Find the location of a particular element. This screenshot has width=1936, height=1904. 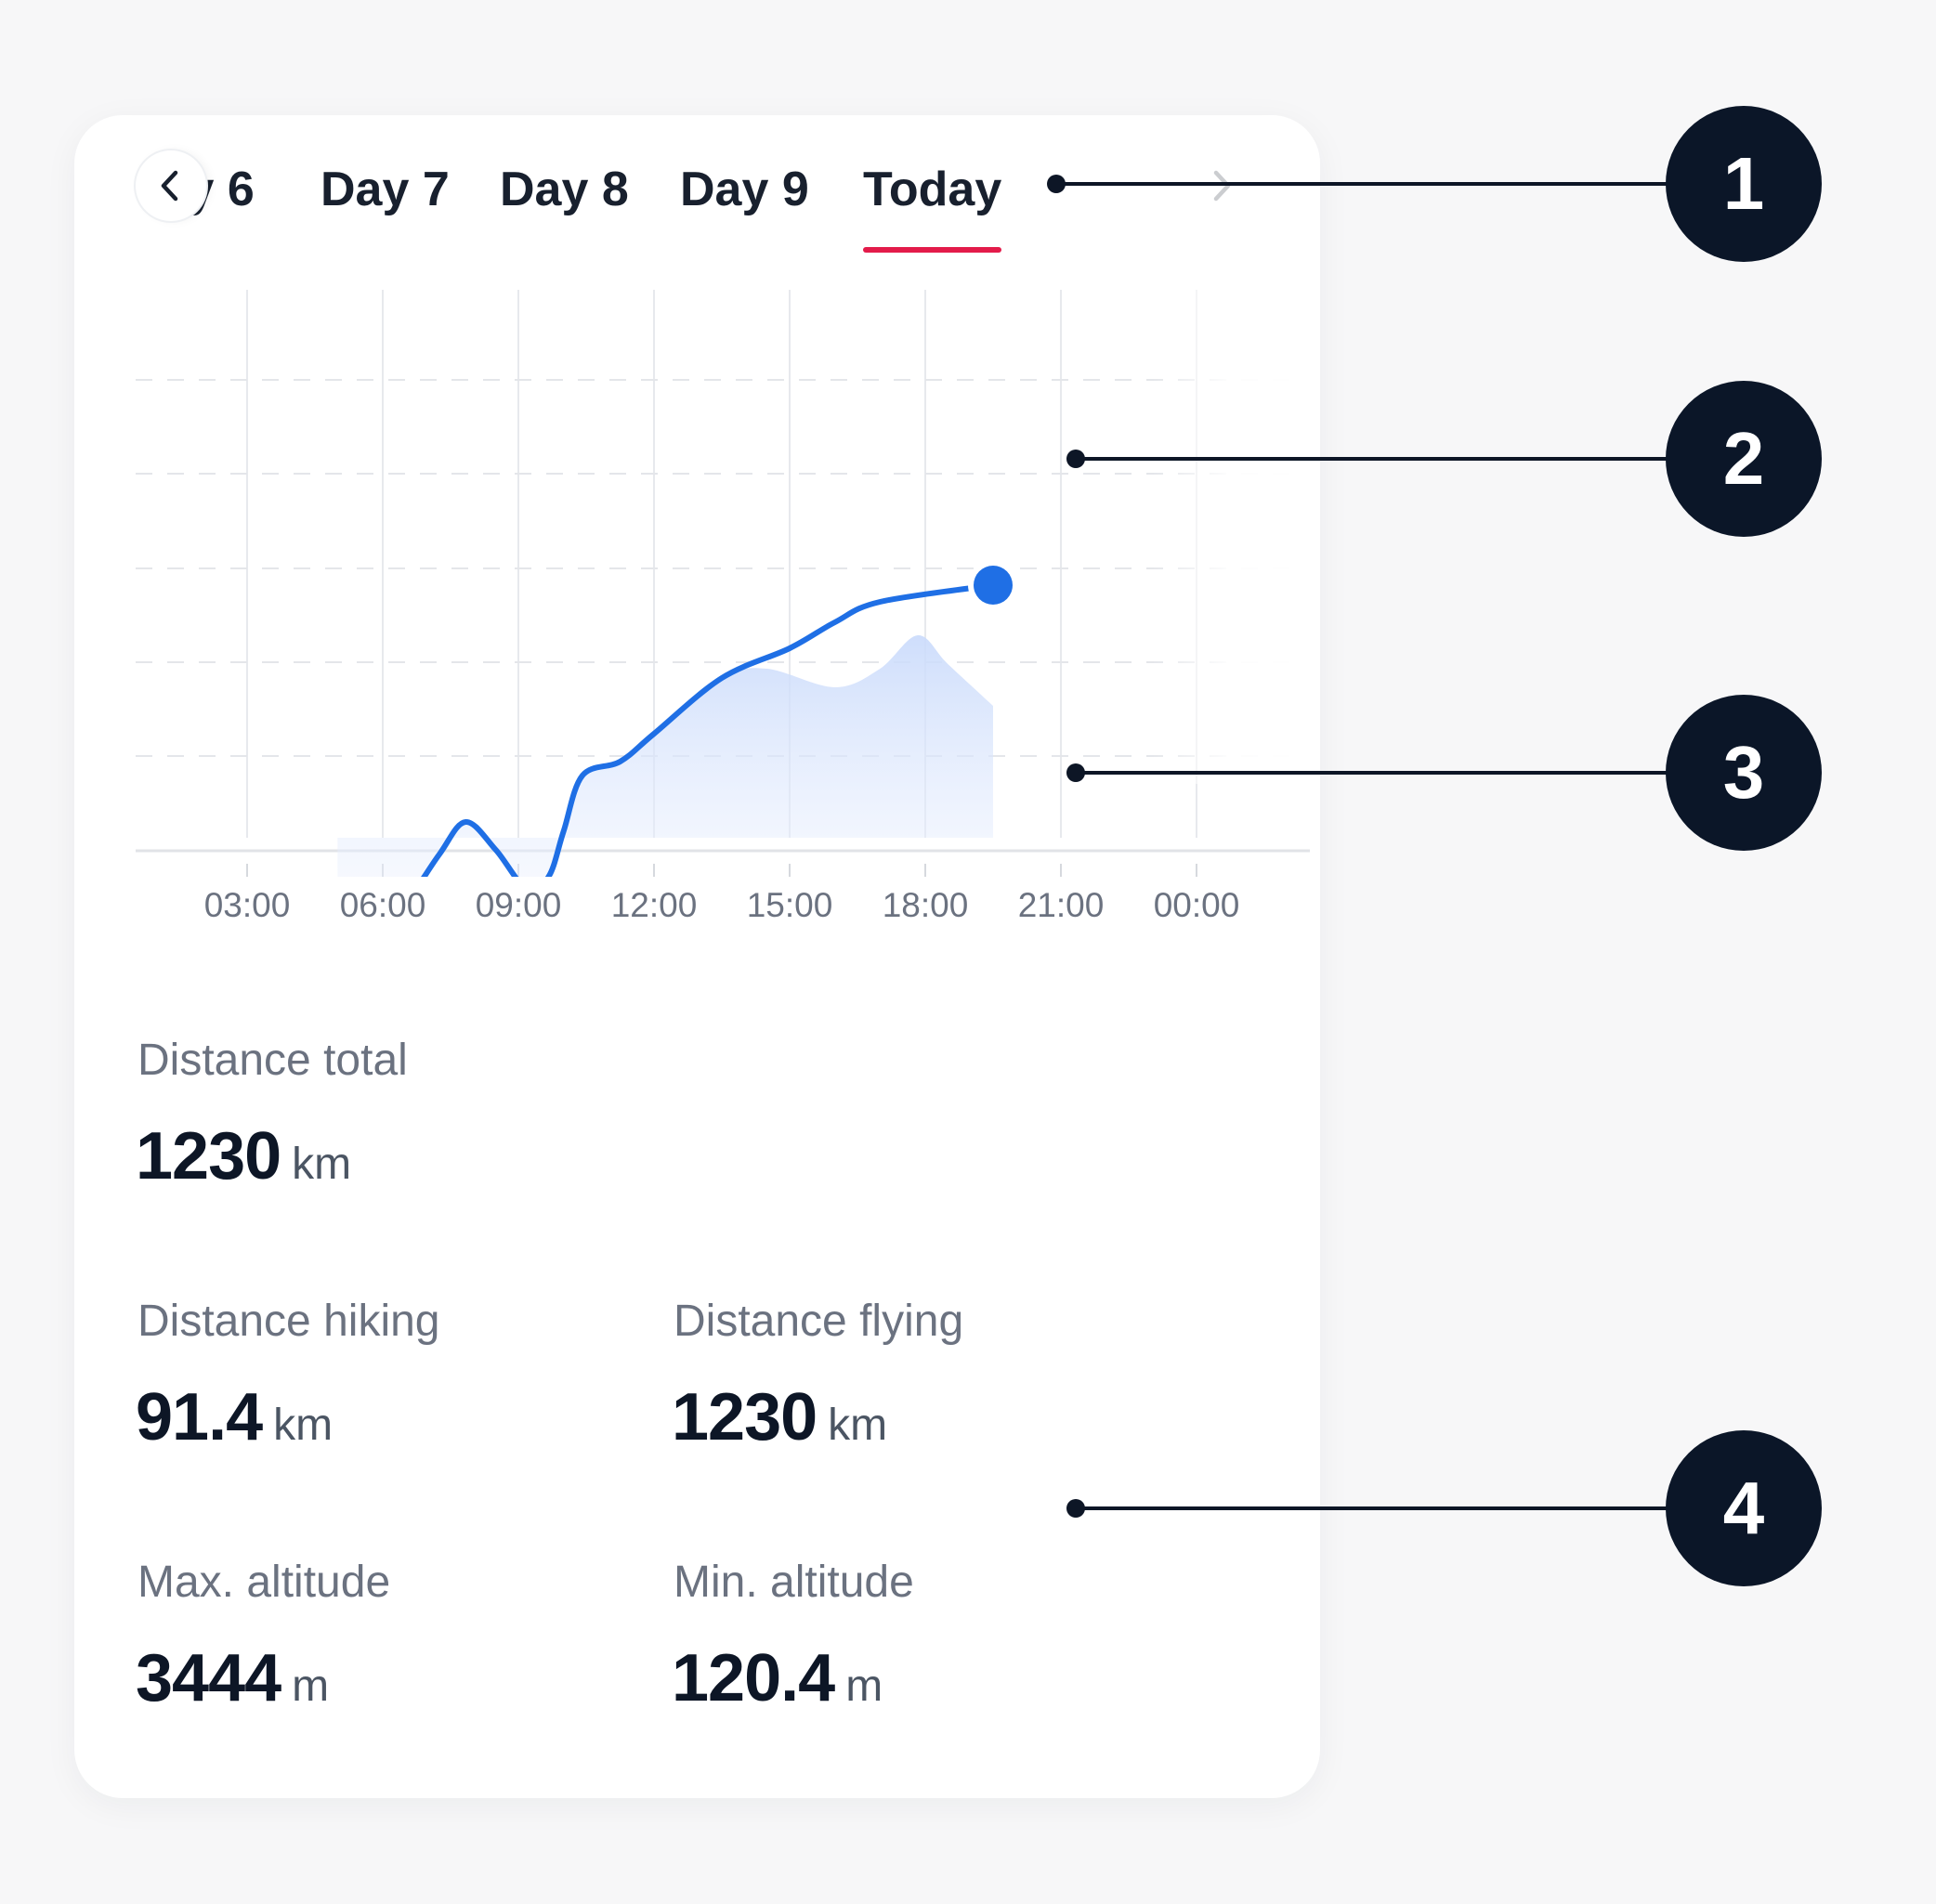

x-tick-label: 00:00 is located at coordinates (1196, 905).